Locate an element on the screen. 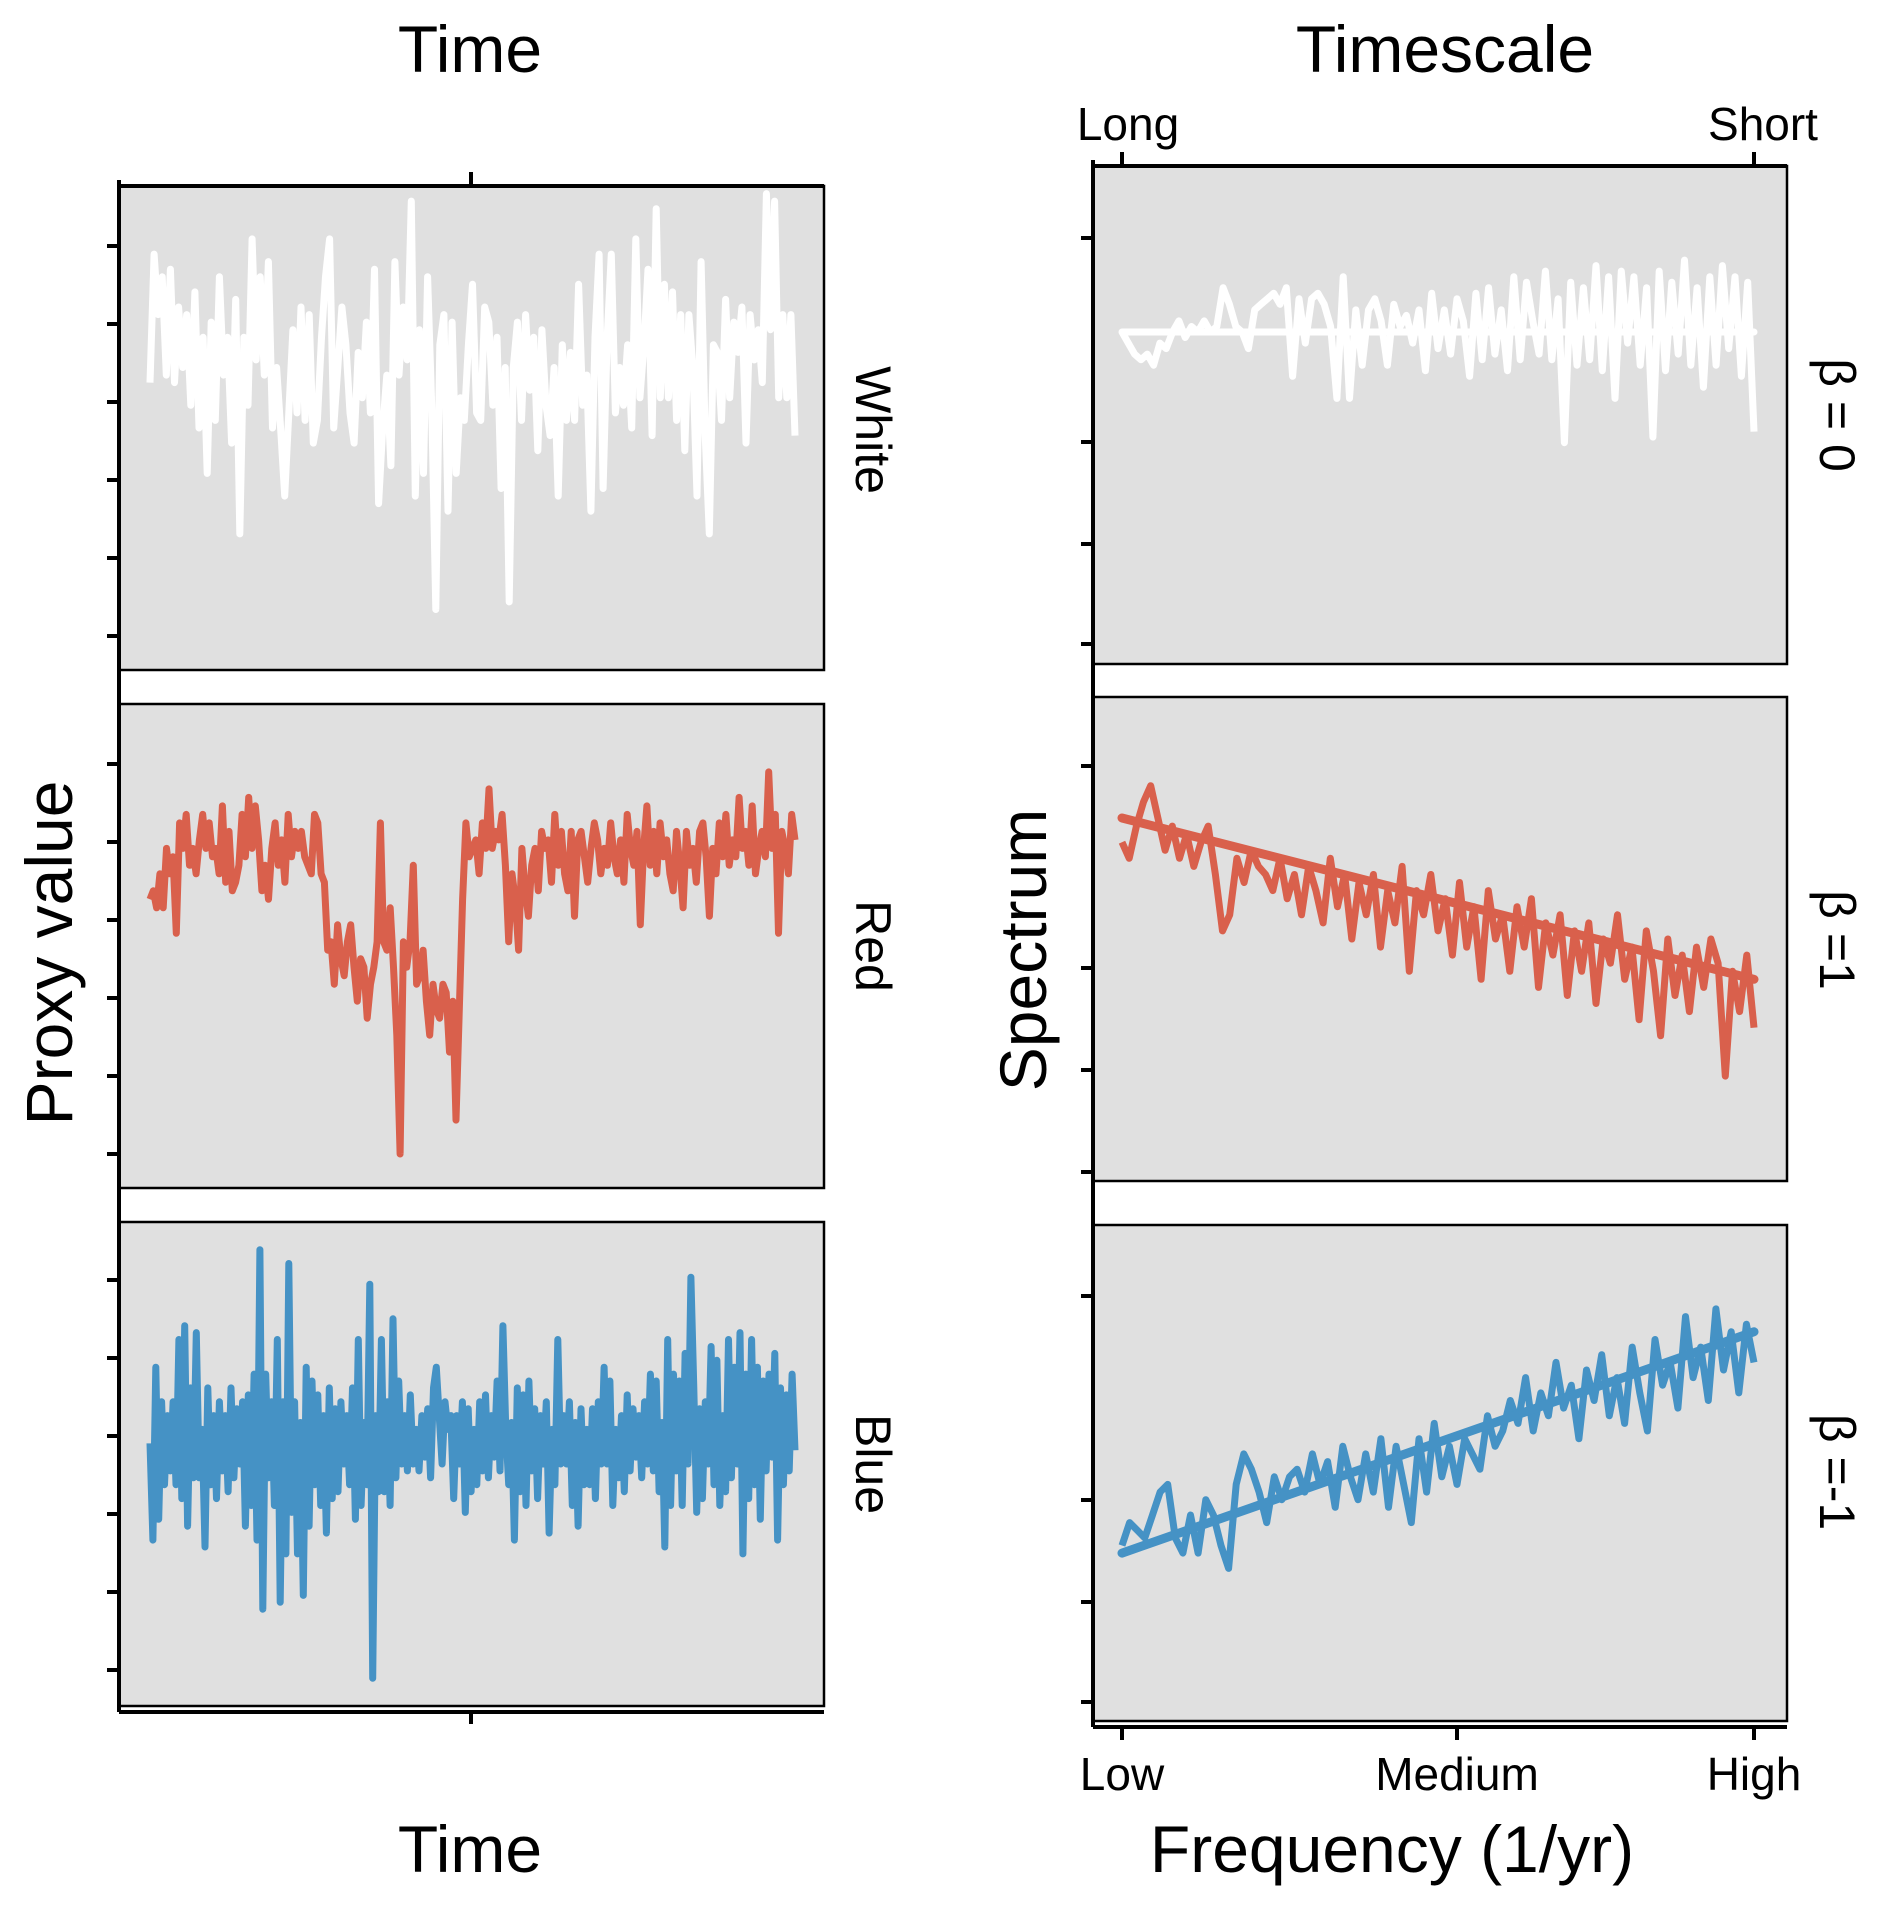 This screenshot has width=1892, height=1906. facet-label-blue: Blue is located at coordinates (873, 1464).